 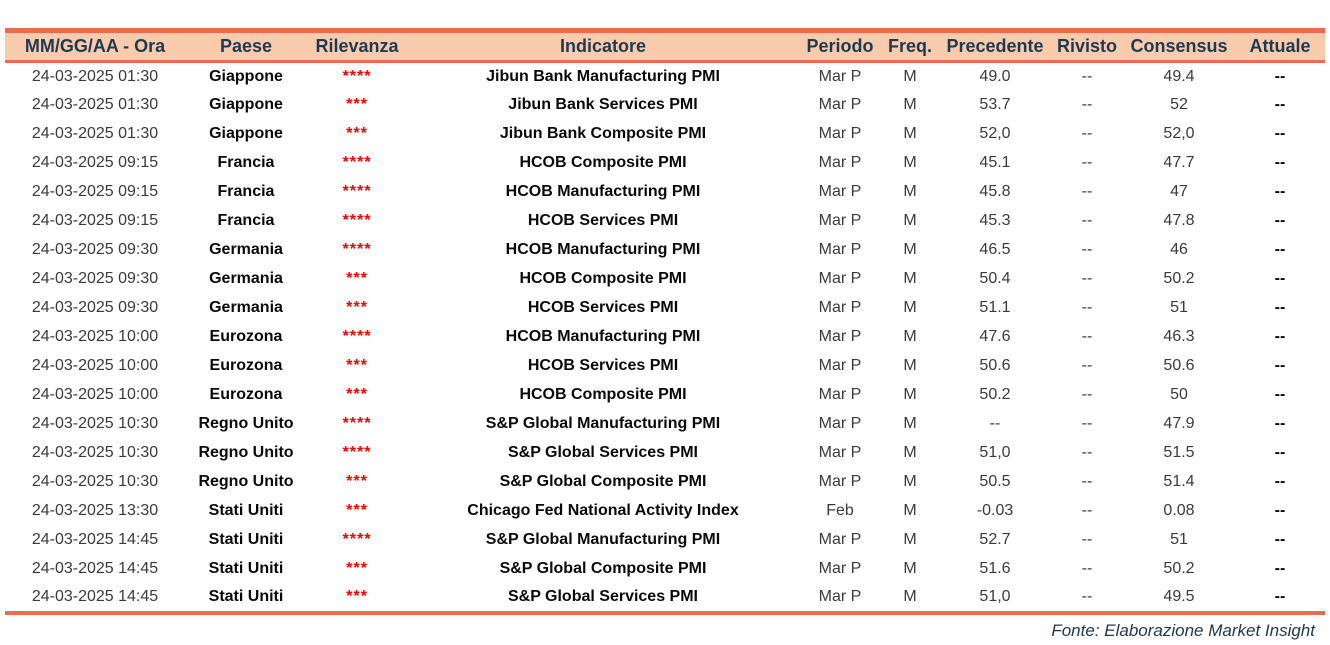 What do you see at coordinates (246, 163) in the screenshot?
I see `cell-paese: Francia` at bounding box center [246, 163].